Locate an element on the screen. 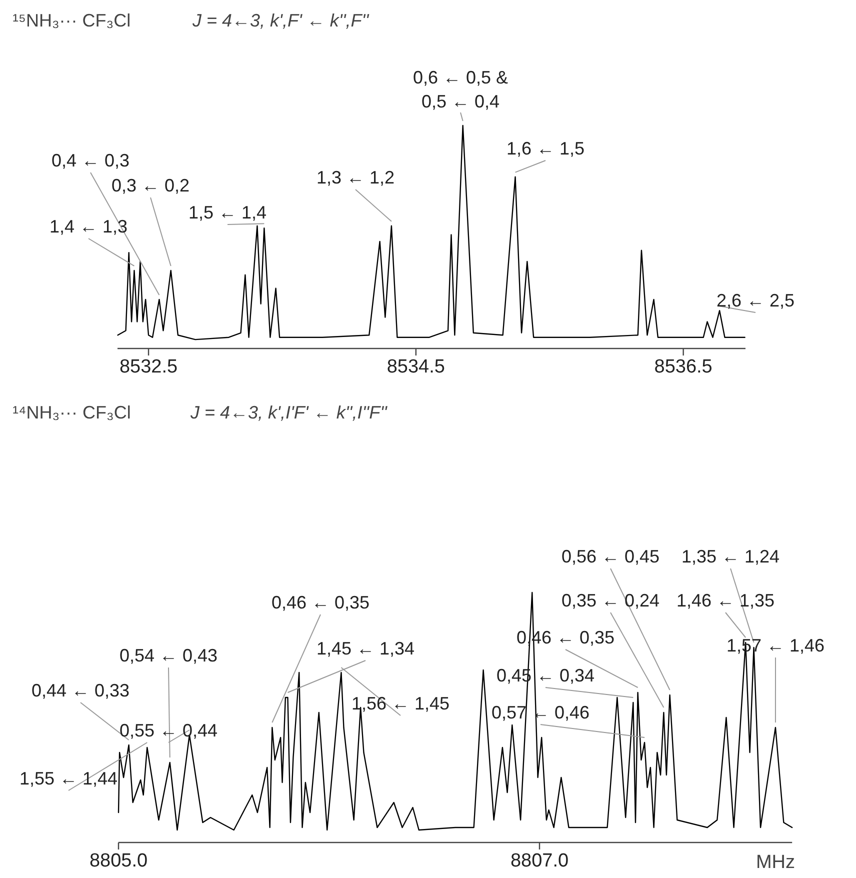 This screenshot has width=856, height=878. annotation: 1,6 ← 1,5 is located at coordinates (545, 148).